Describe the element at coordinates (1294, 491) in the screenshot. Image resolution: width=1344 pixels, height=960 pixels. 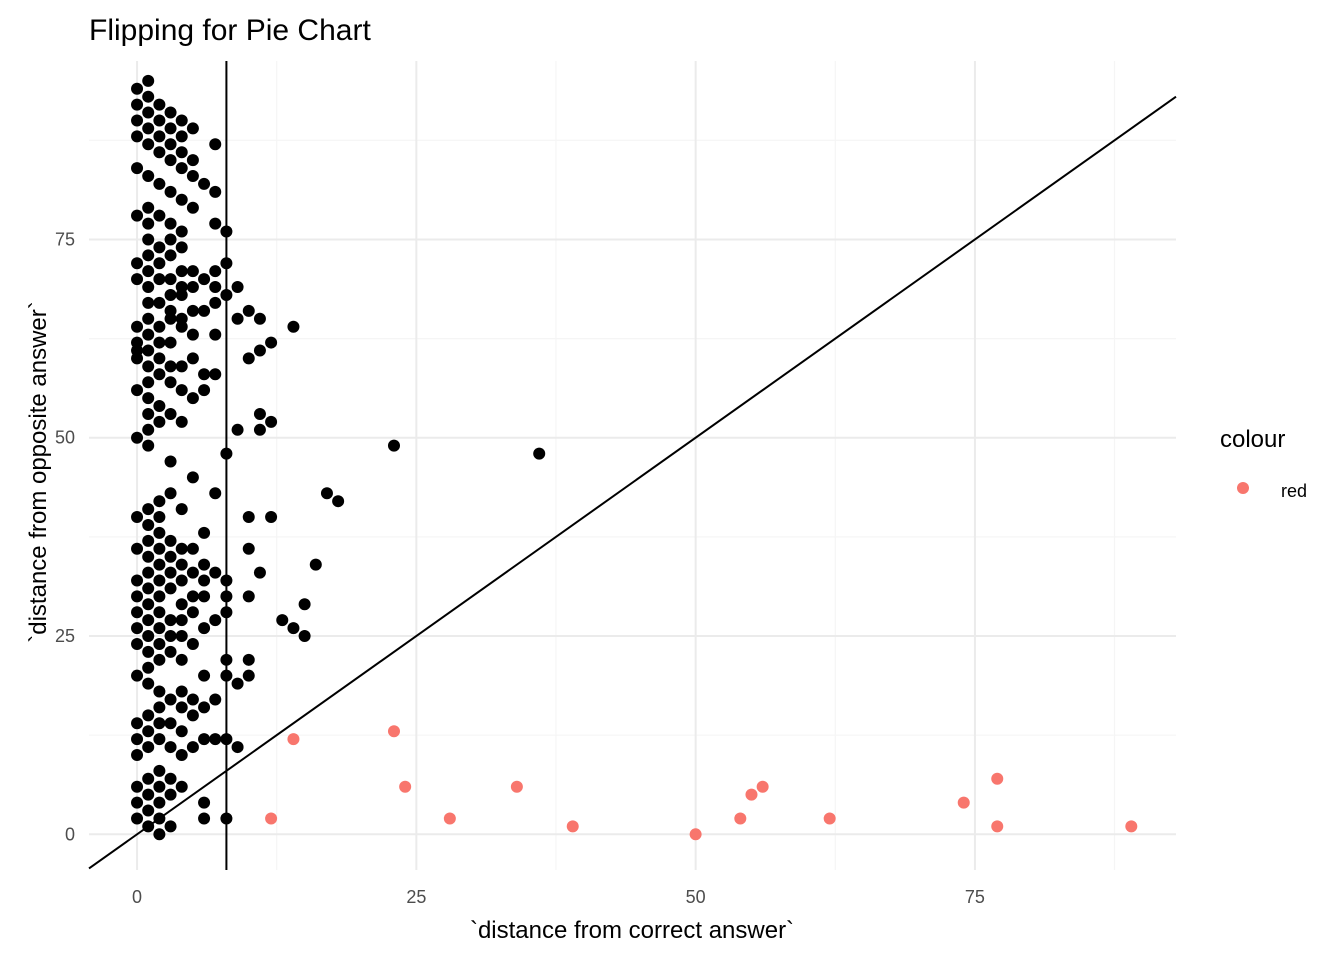
I see `legend-label-red: red` at that location.